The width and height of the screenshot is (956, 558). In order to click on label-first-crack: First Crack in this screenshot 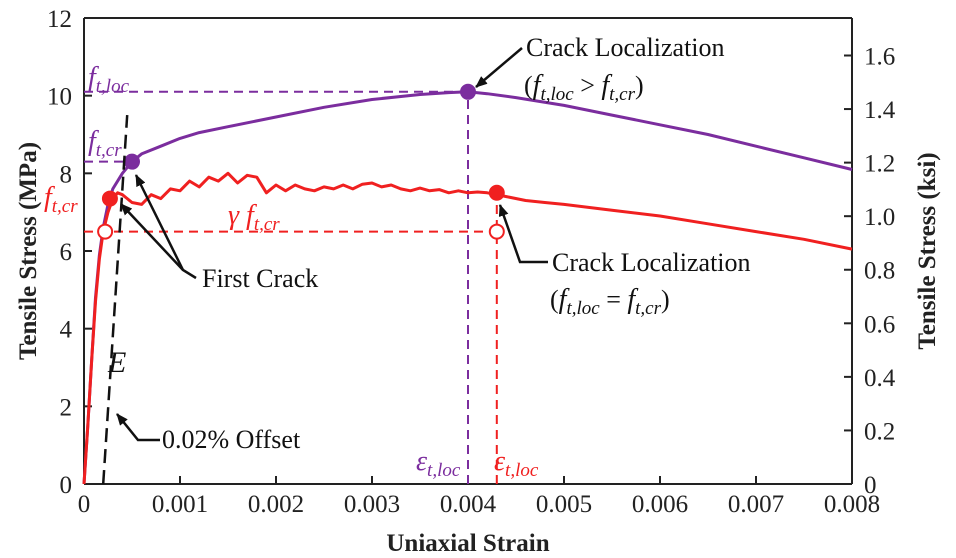, I will do `click(260, 278)`.